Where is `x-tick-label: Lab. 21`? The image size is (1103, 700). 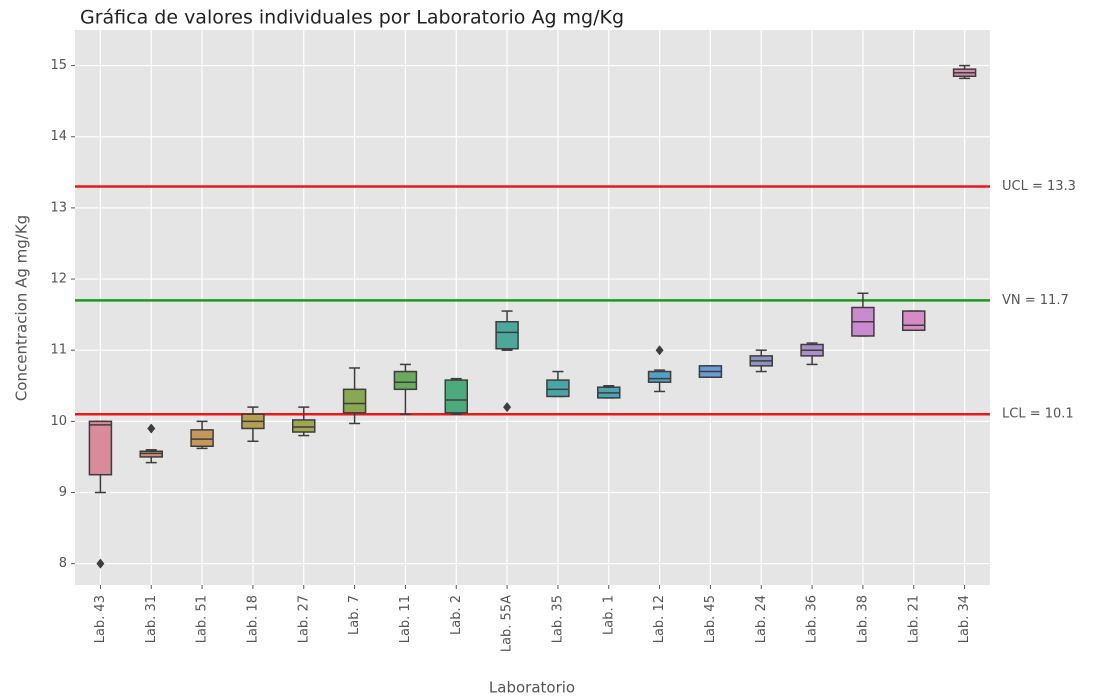 x-tick-label: Lab. 21 is located at coordinates (913, 619).